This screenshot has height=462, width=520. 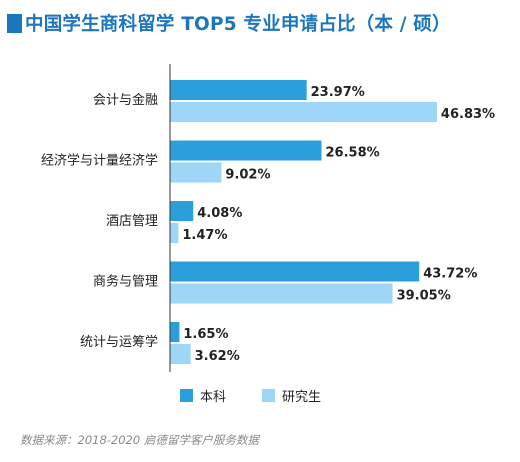 I want to click on title-marker, so click(x=14, y=23).